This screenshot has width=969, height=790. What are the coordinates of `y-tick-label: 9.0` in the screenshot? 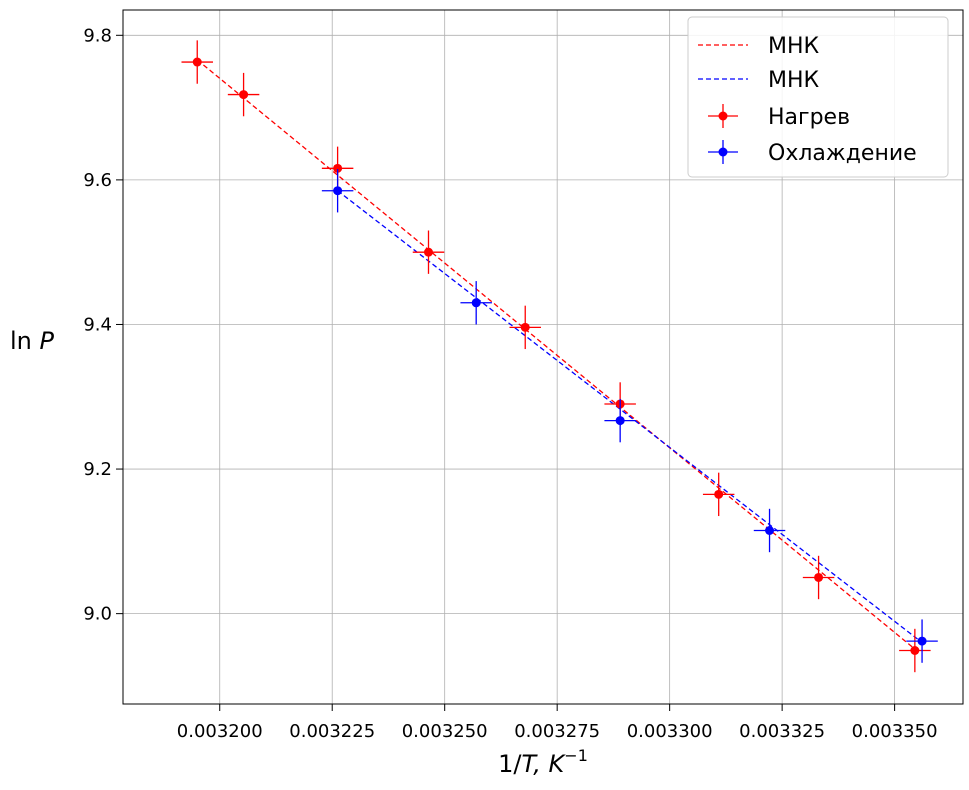 It's located at (97, 614).